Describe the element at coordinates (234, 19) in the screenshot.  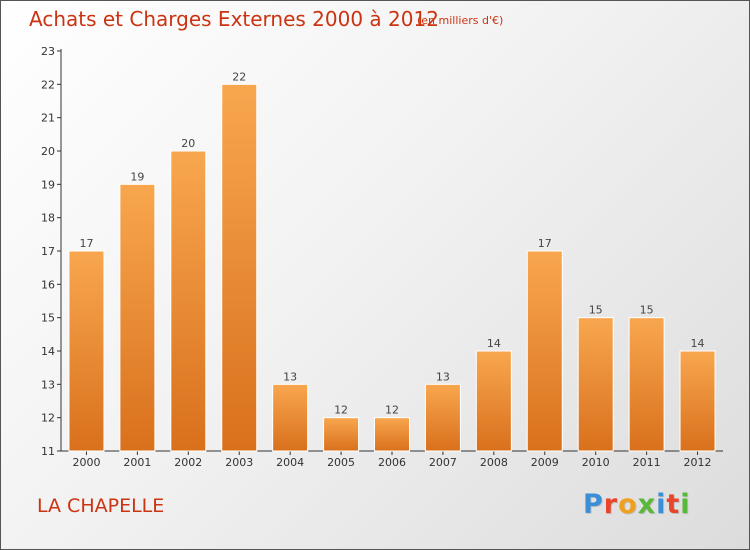
I see `chart-title: Achats et Charges Externes 2000 à 2012` at that location.